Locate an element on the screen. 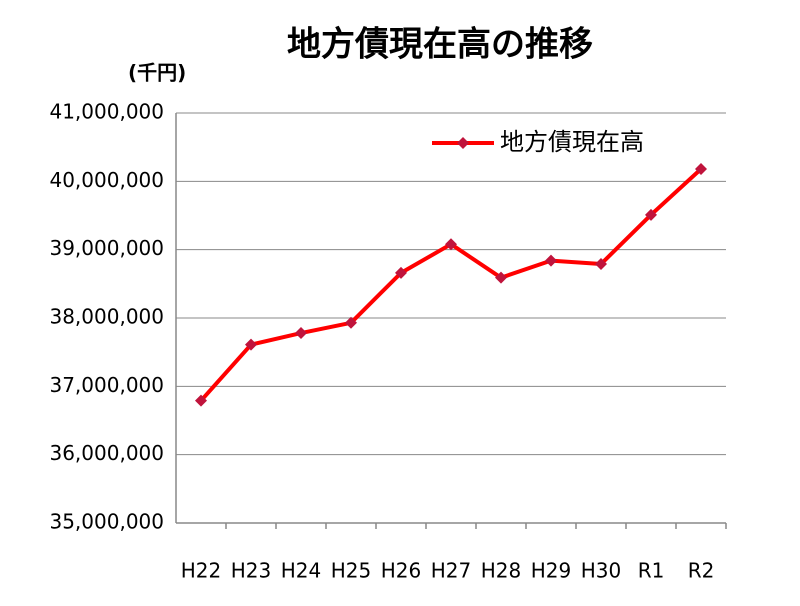 The height and width of the screenshot is (606, 800). x-tick-label: R2 is located at coordinates (701, 571).